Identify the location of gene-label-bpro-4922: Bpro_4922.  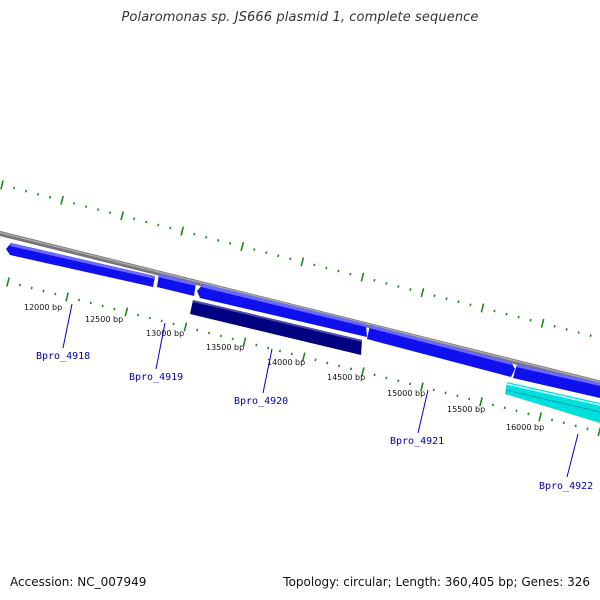
(566, 486).